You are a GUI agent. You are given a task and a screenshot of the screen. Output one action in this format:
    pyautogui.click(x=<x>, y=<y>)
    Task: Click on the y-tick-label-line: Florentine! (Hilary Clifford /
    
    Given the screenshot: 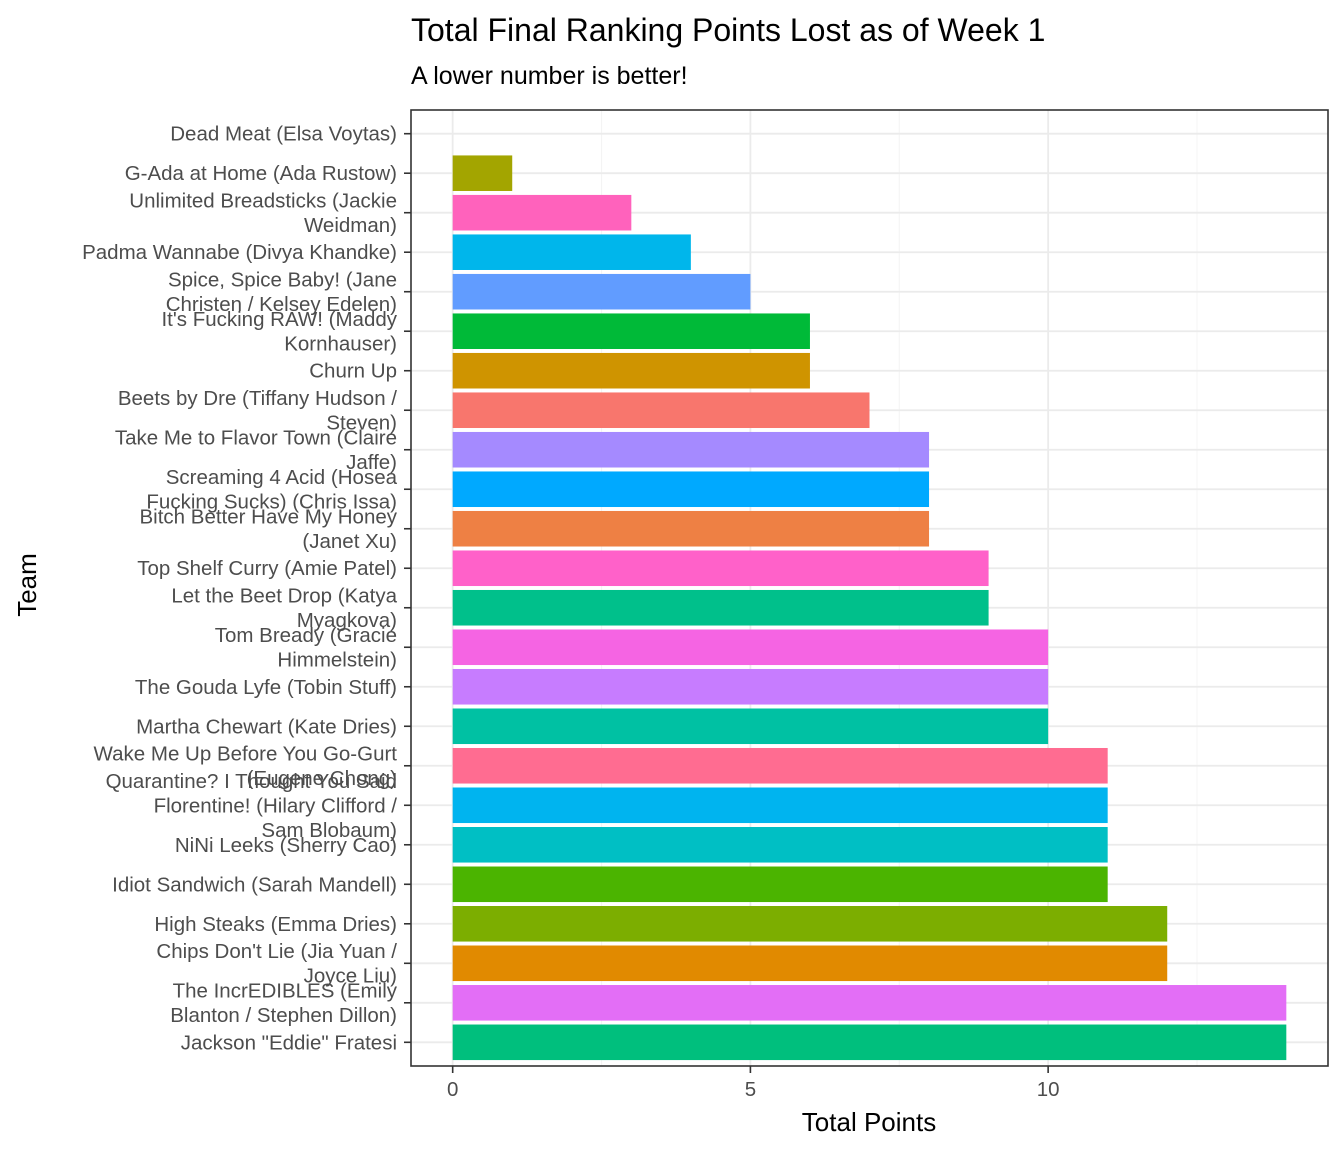 What is the action you would take?
    pyautogui.click(x=276, y=805)
    